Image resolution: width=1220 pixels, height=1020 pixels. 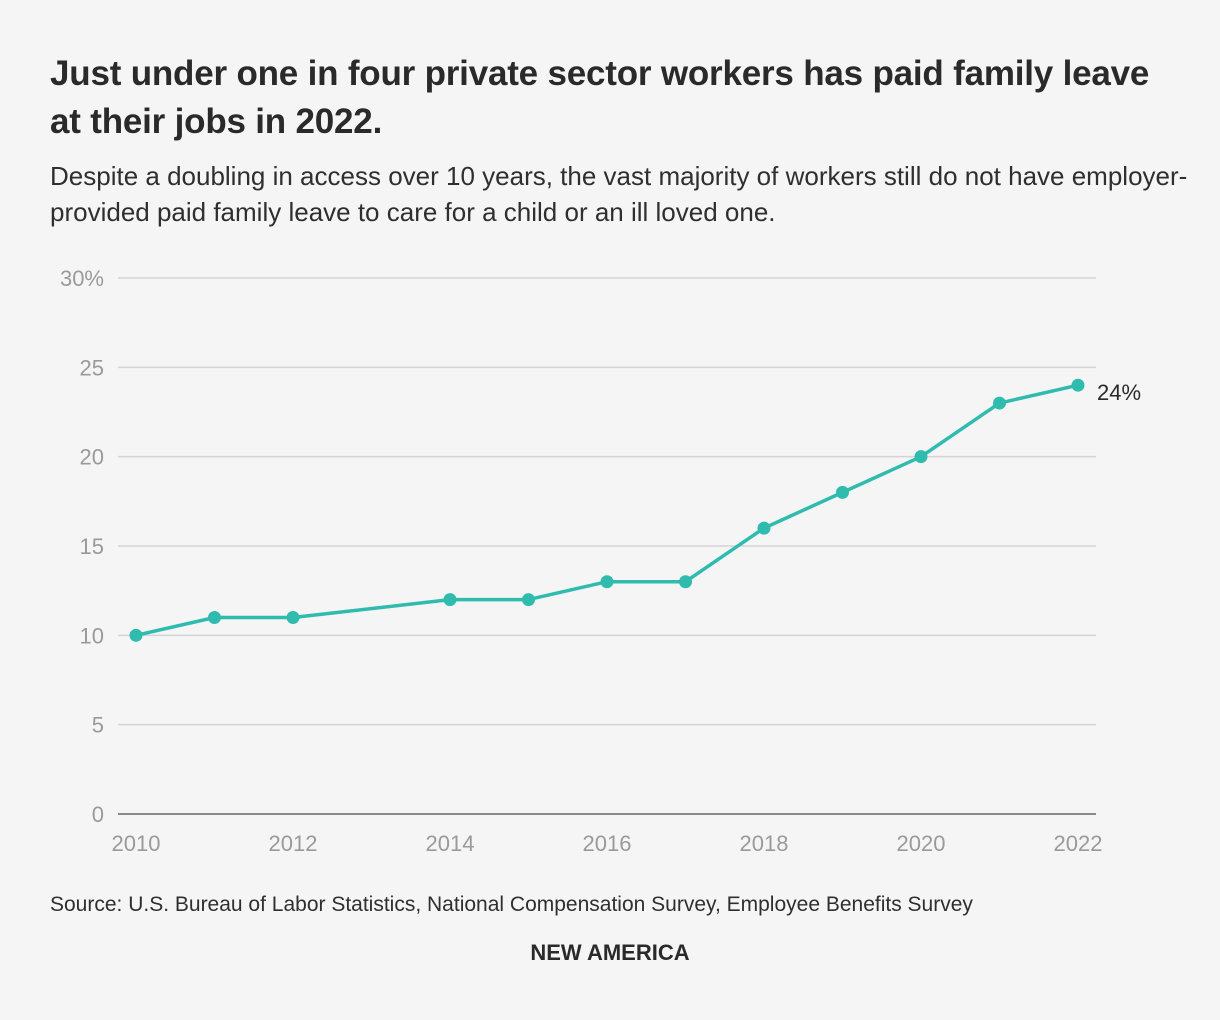 What do you see at coordinates (528, 600) in the screenshot?
I see `data-point-2015` at bounding box center [528, 600].